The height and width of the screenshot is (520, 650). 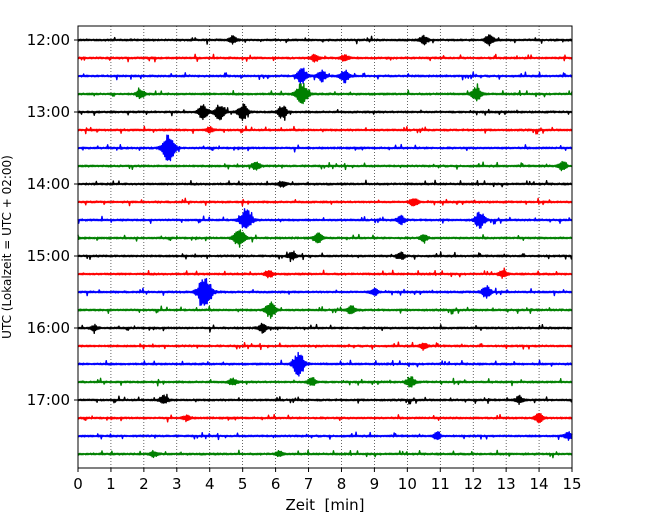 I want to click on x-tick-label: 4, so click(x=210, y=484).